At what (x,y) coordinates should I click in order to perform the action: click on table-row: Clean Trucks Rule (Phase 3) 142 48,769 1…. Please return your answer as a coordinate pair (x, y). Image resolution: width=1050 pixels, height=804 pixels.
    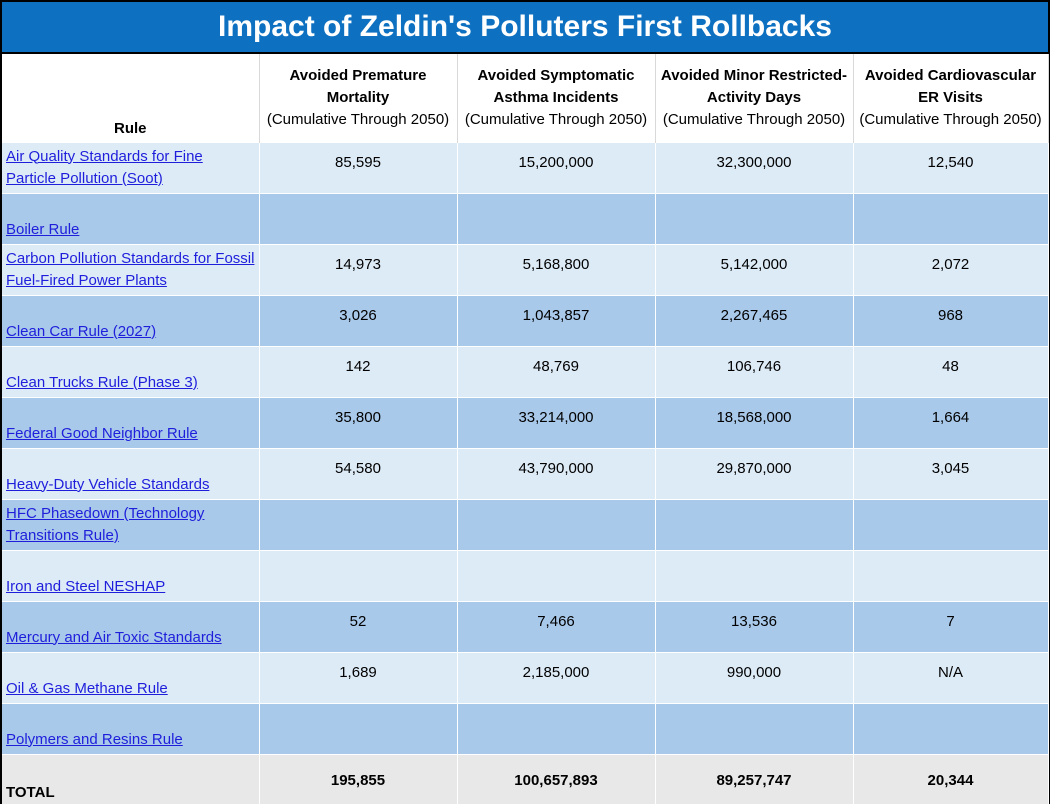
    Looking at the image, I should click on (525, 371).